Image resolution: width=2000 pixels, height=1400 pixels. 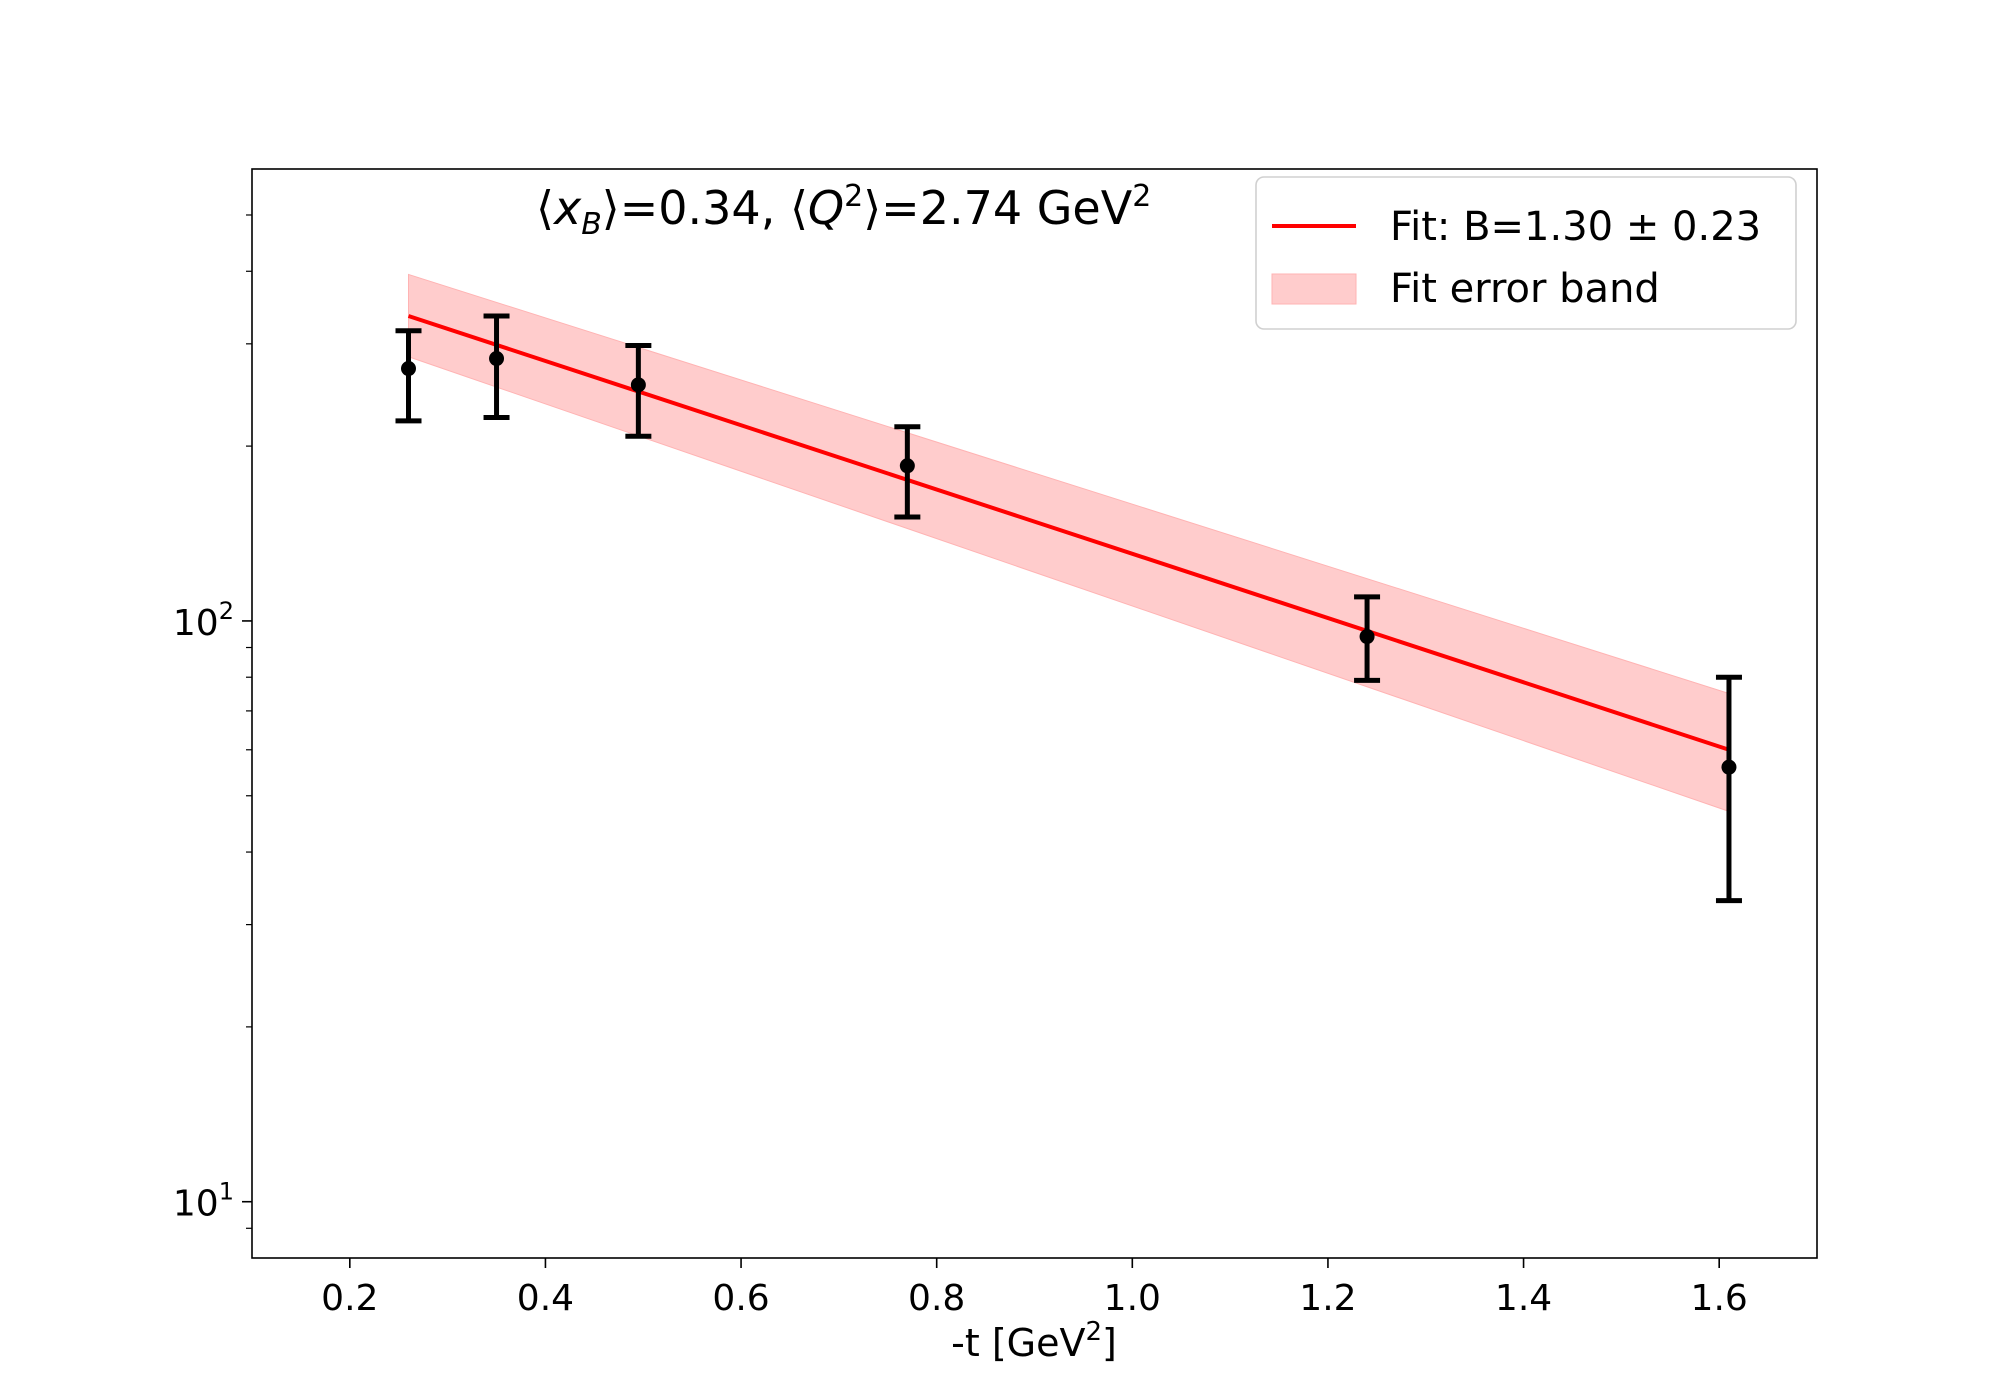 What do you see at coordinates (1525, 289) in the screenshot?
I see `legend-band-label: Fit error band` at bounding box center [1525, 289].